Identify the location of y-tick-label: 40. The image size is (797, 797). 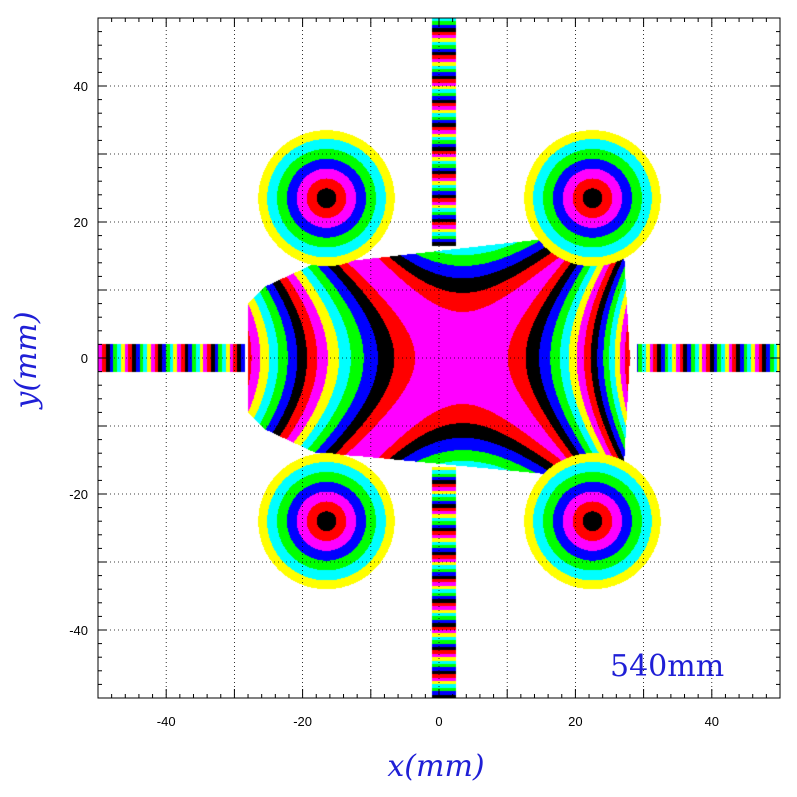
(81, 86).